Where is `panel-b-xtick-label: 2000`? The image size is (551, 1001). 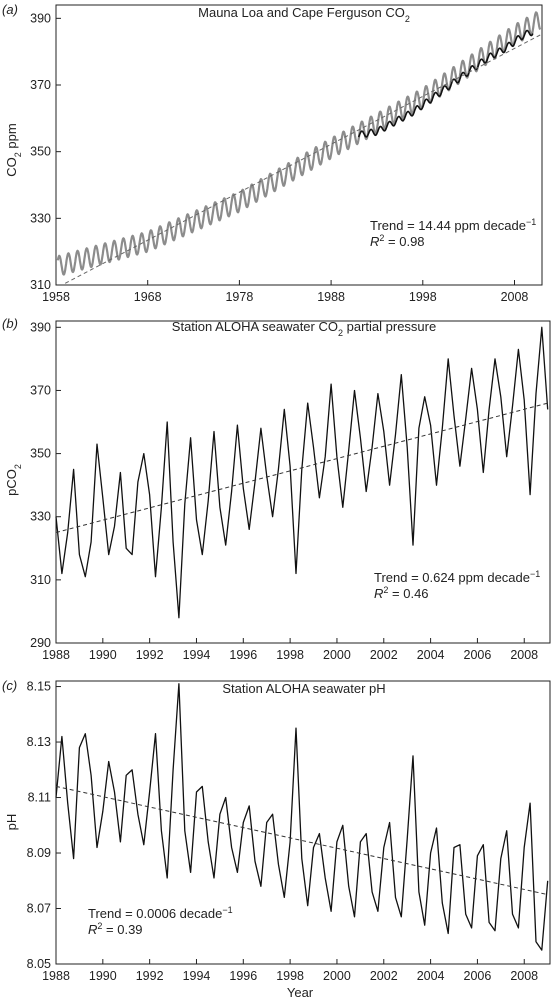
panel-b-xtick-label: 2000 is located at coordinates (337, 655).